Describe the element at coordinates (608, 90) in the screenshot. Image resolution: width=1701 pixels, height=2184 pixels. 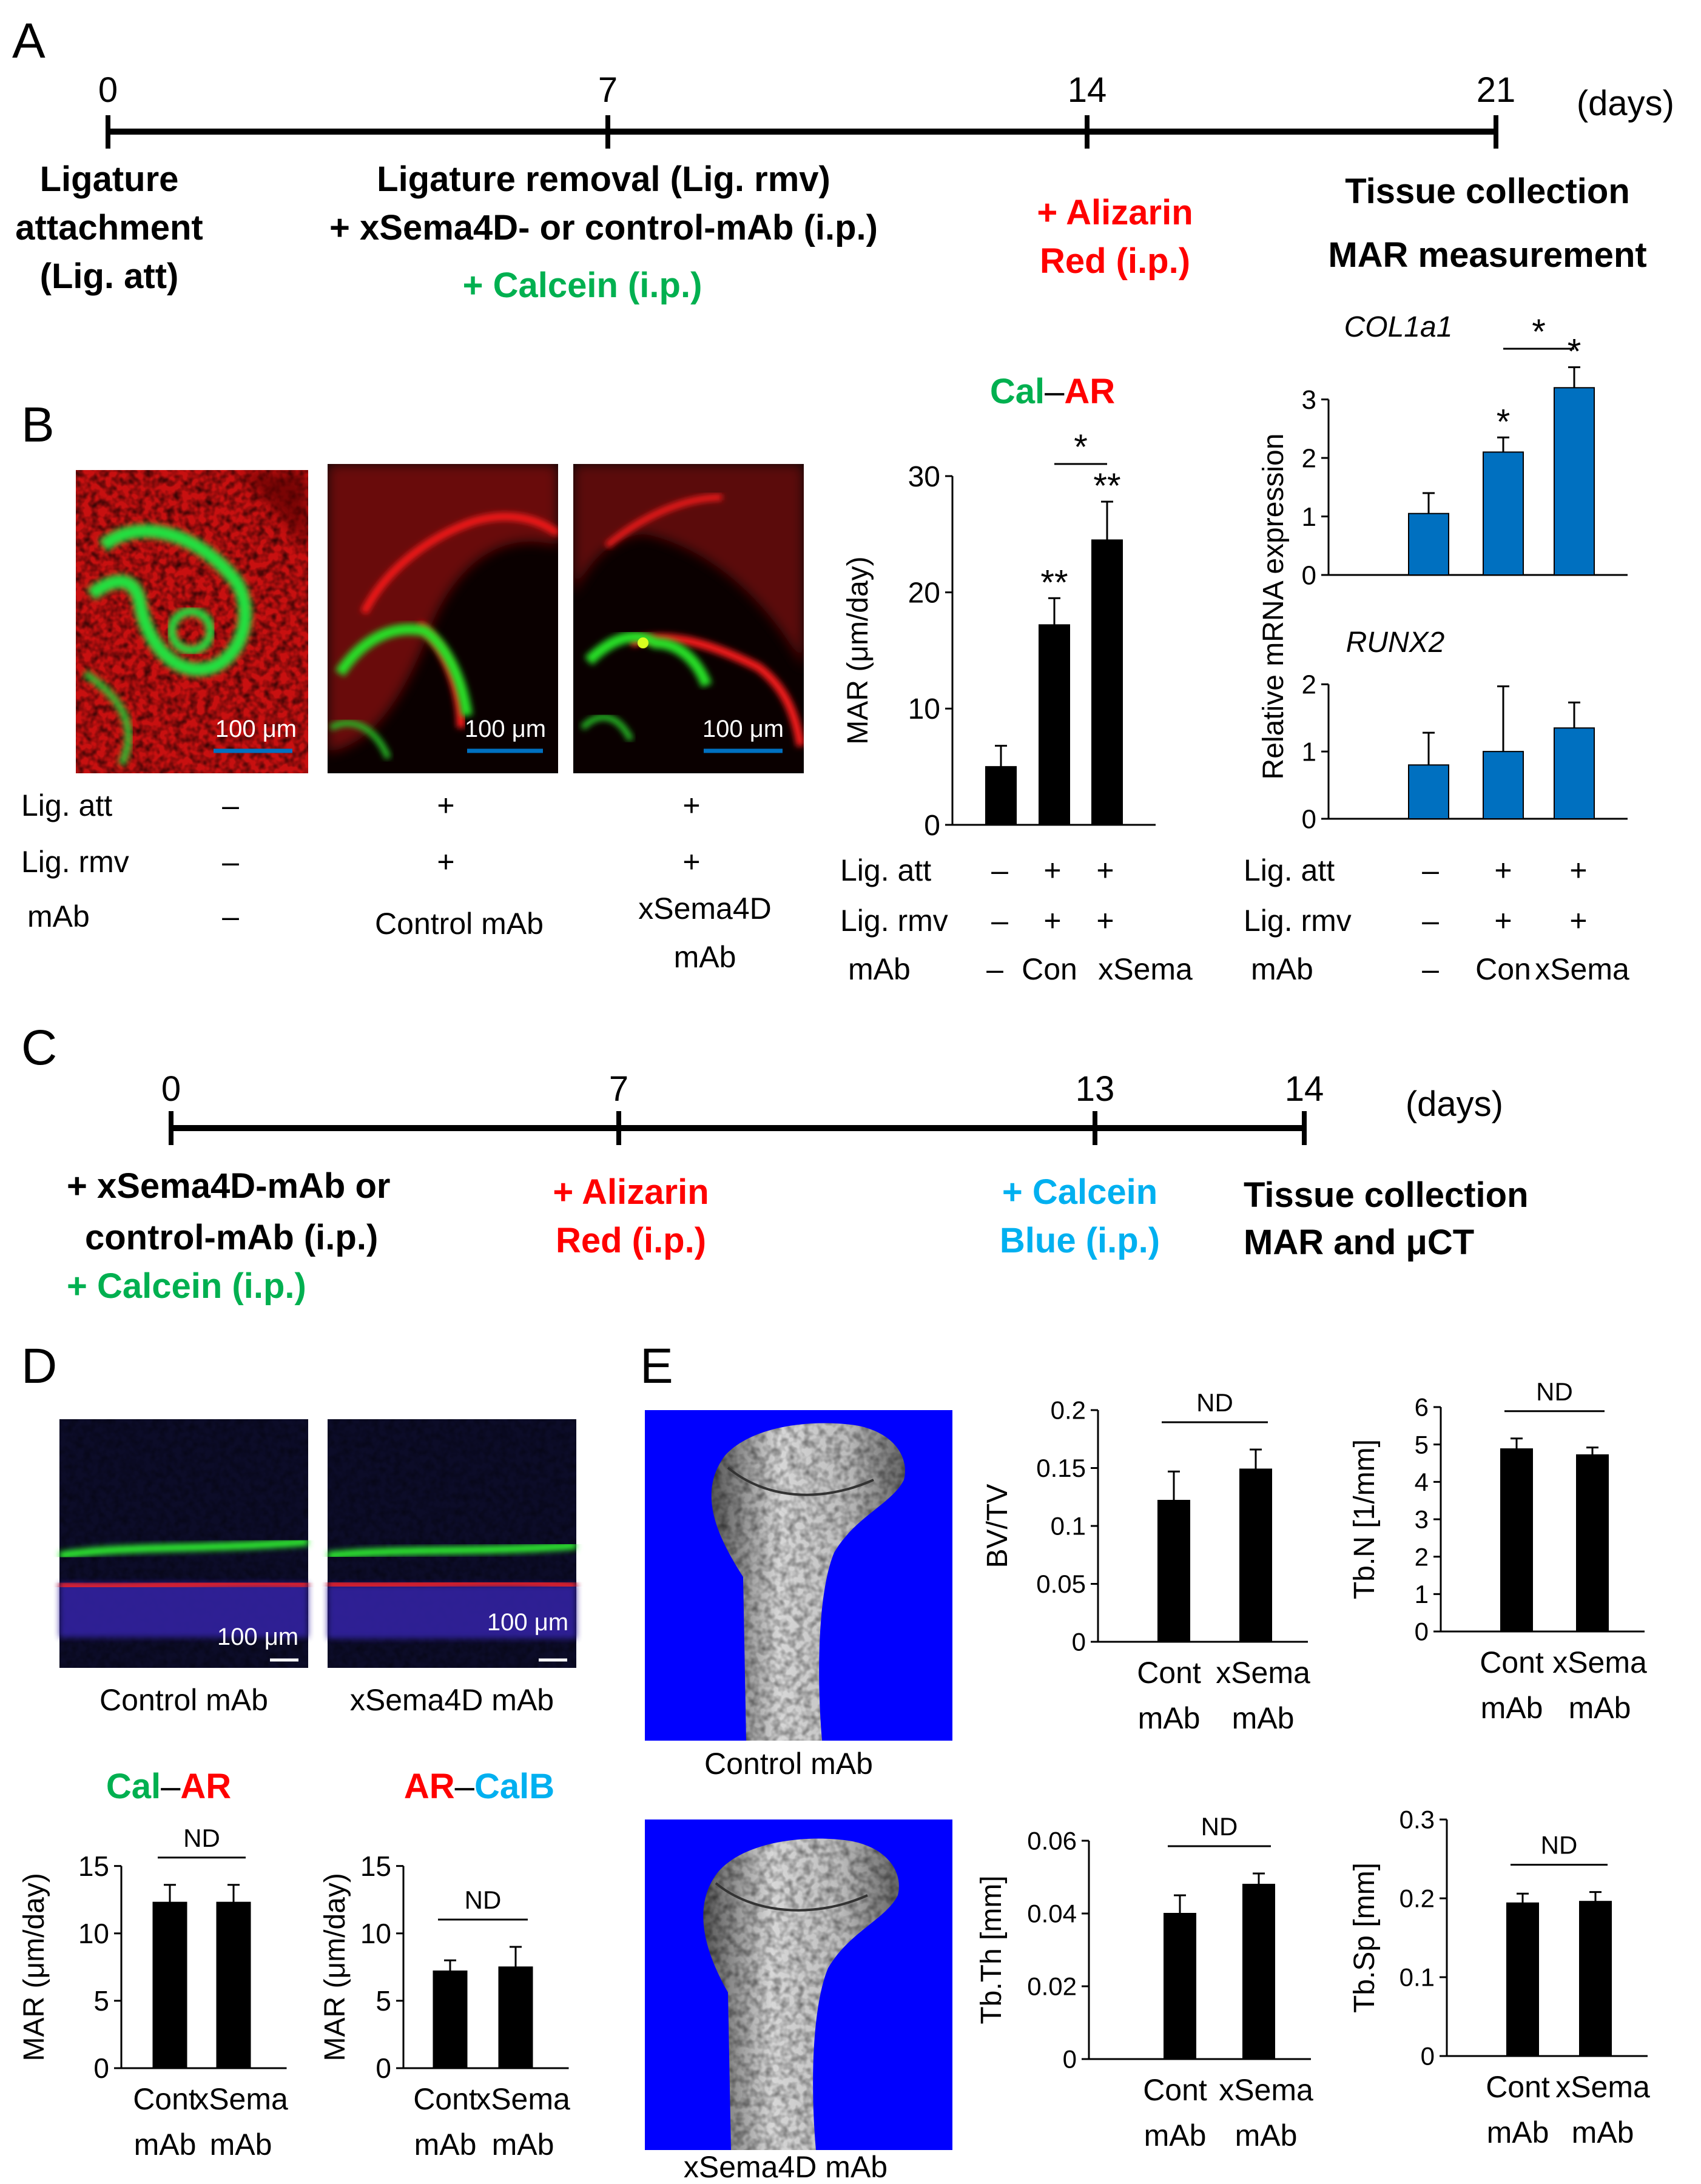
I see `timeline-a-label-7: 7` at that location.